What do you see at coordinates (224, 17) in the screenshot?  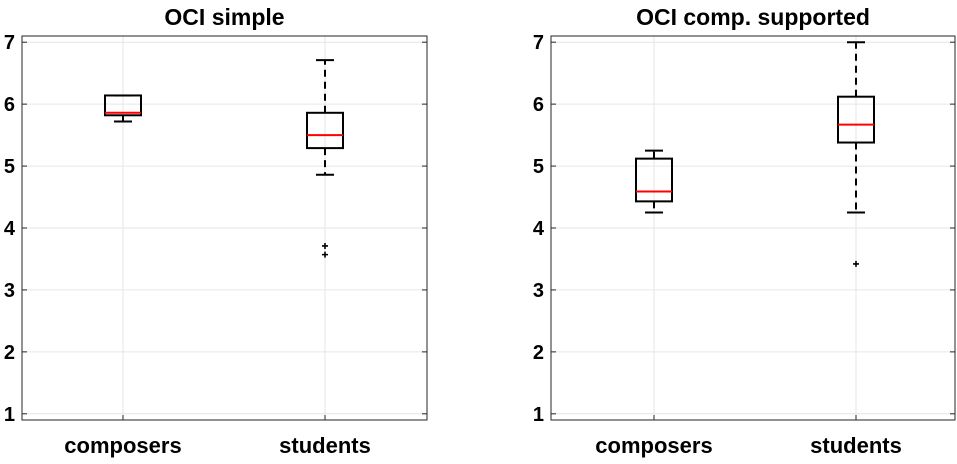 I see `chart-title: OCI simple` at bounding box center [224, 17].